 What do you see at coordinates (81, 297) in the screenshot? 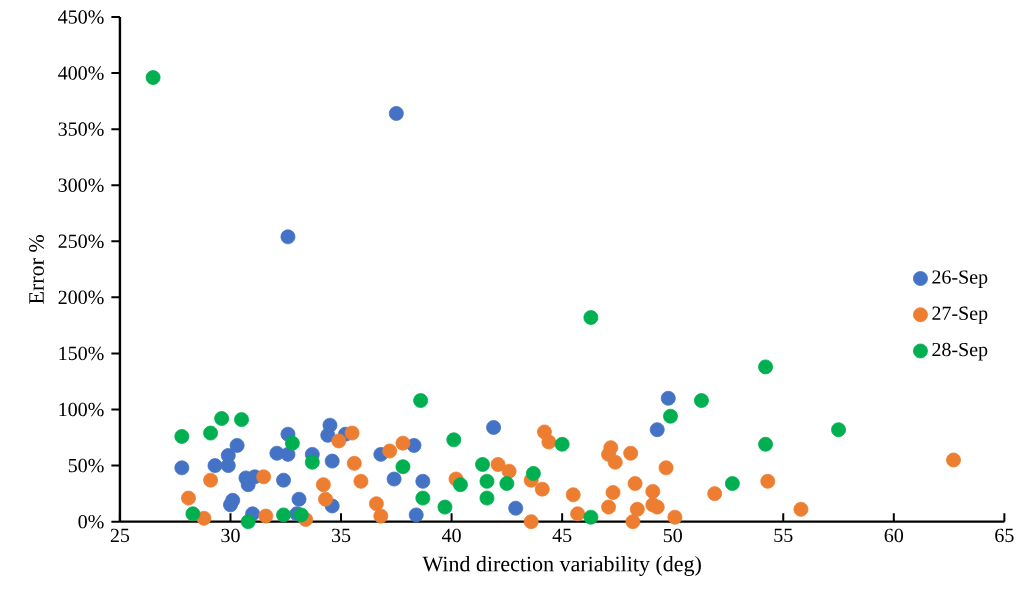
I see `y-tick-label: 200%` at bounding box center [81, 297].